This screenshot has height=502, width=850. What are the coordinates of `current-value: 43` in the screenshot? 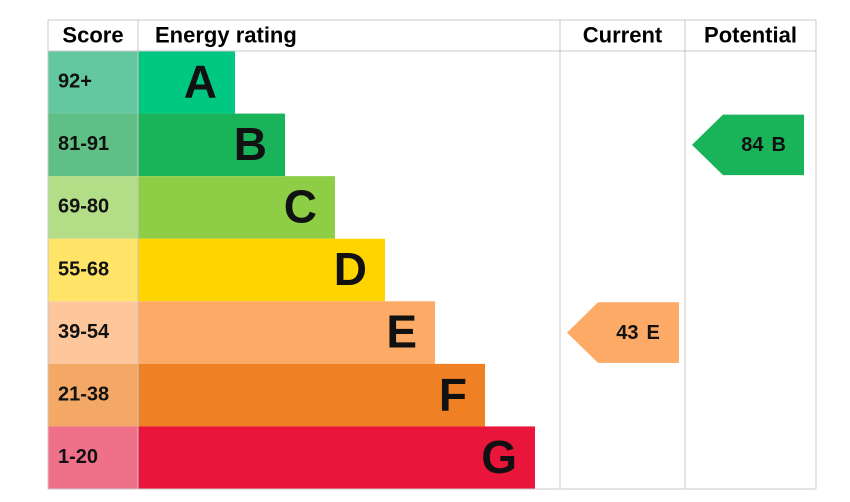 It's located at (627, 333).